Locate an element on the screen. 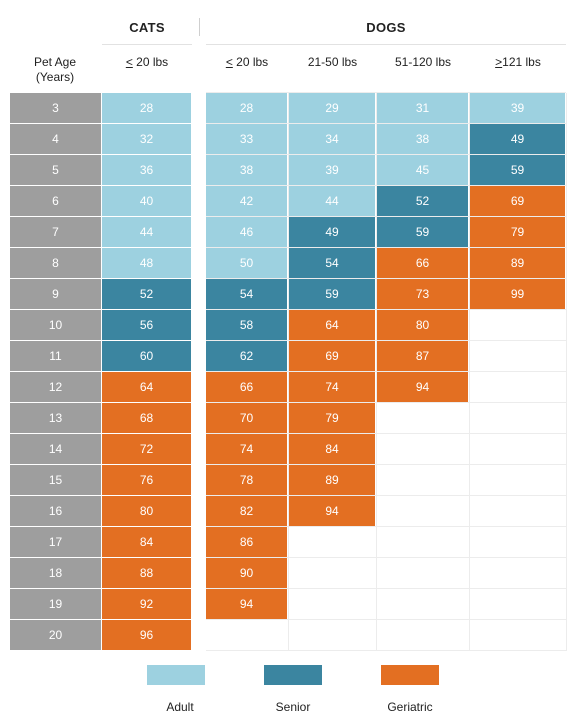 The height and width of the screenshot is (720, 576). age-cell: 8 is located at coordinates (55, 263).